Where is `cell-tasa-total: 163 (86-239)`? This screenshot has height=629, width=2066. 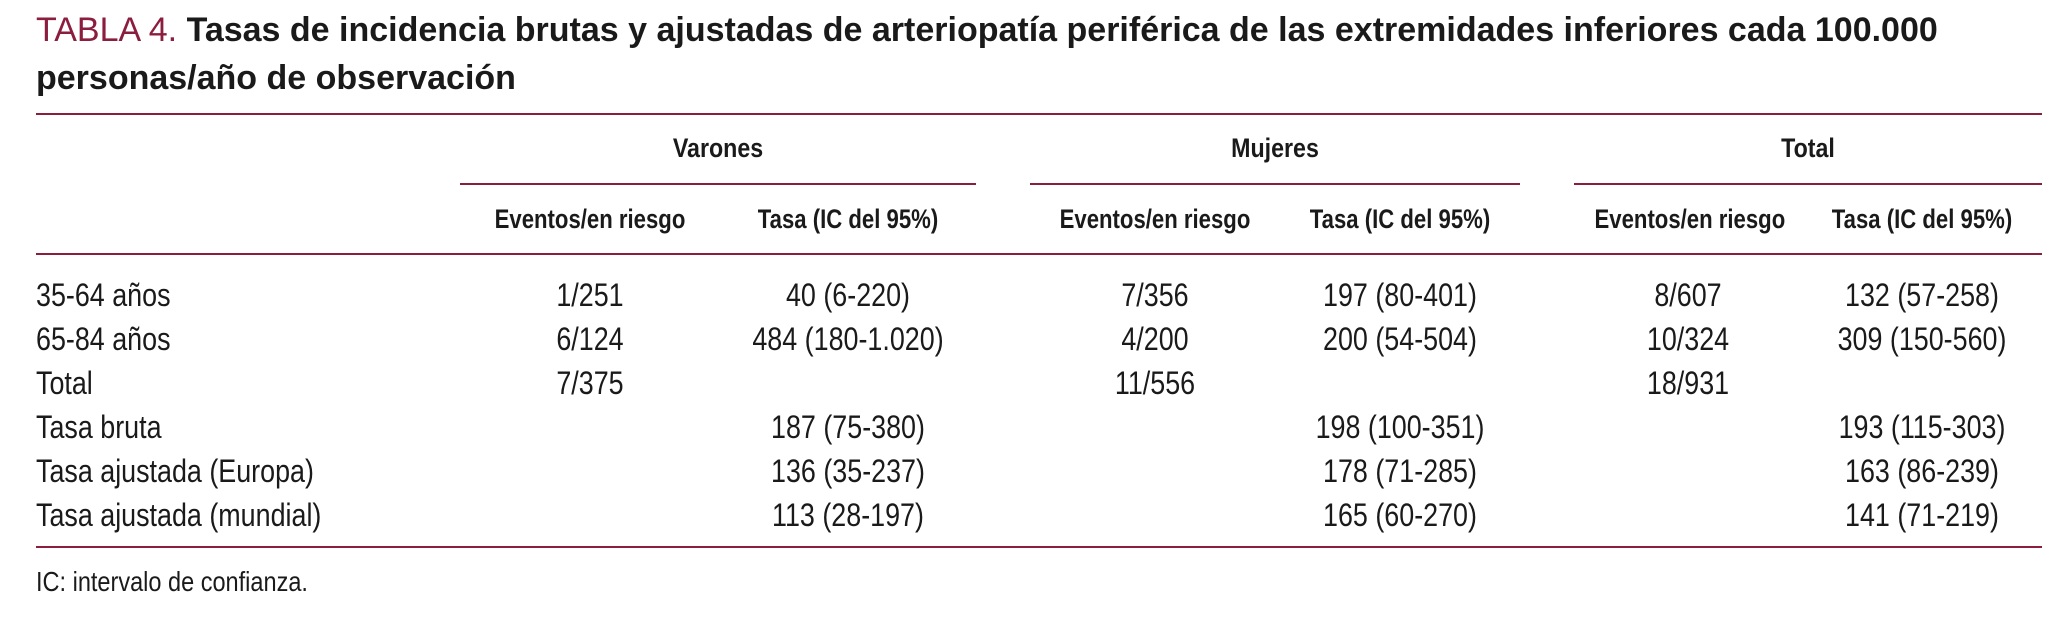 cell-tasa-total: 163 (86-239) is located at coordinates (1922, 471).